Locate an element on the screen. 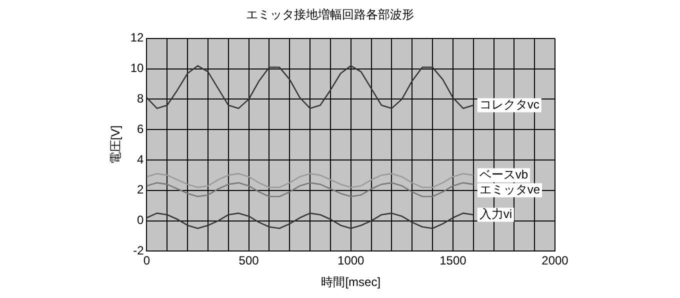  y-tick-label: -2 is located at coordinates (138, 251).